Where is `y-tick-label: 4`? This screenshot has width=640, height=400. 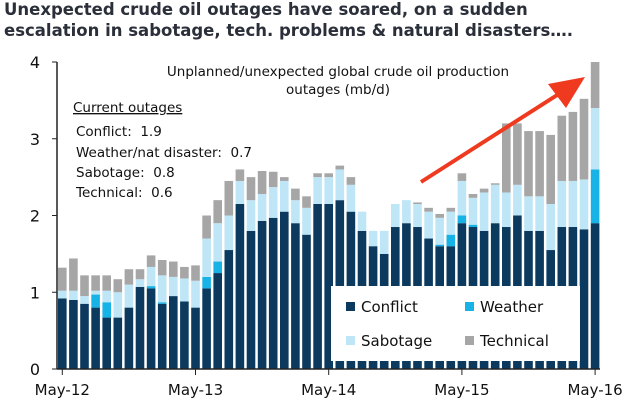 y-tick-label: 4 is located at coordinates (35, 62).